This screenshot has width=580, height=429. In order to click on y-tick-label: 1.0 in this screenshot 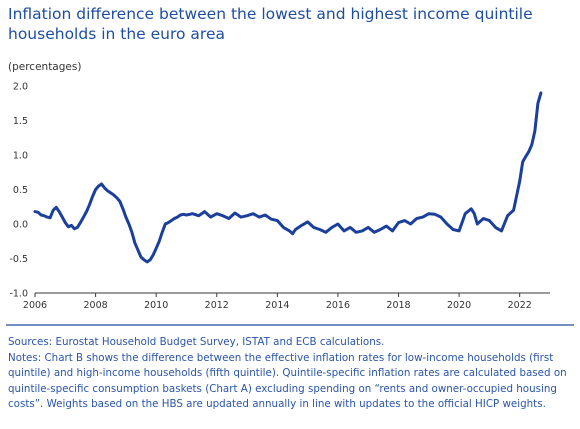, I will do `click(20, 156)`.